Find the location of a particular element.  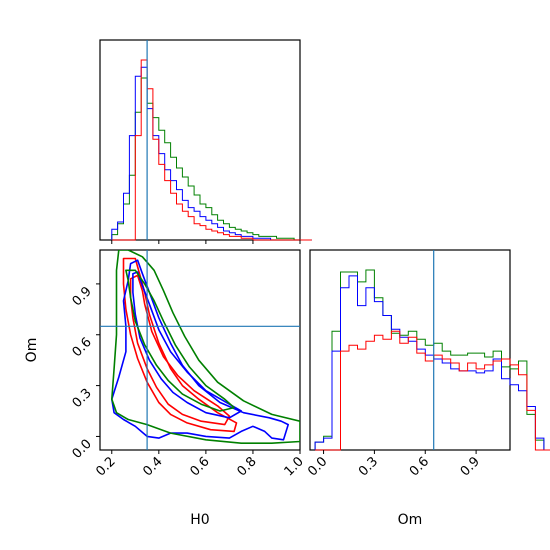

tick-label-h0: 0.4 is located at coordinates (152, 466).